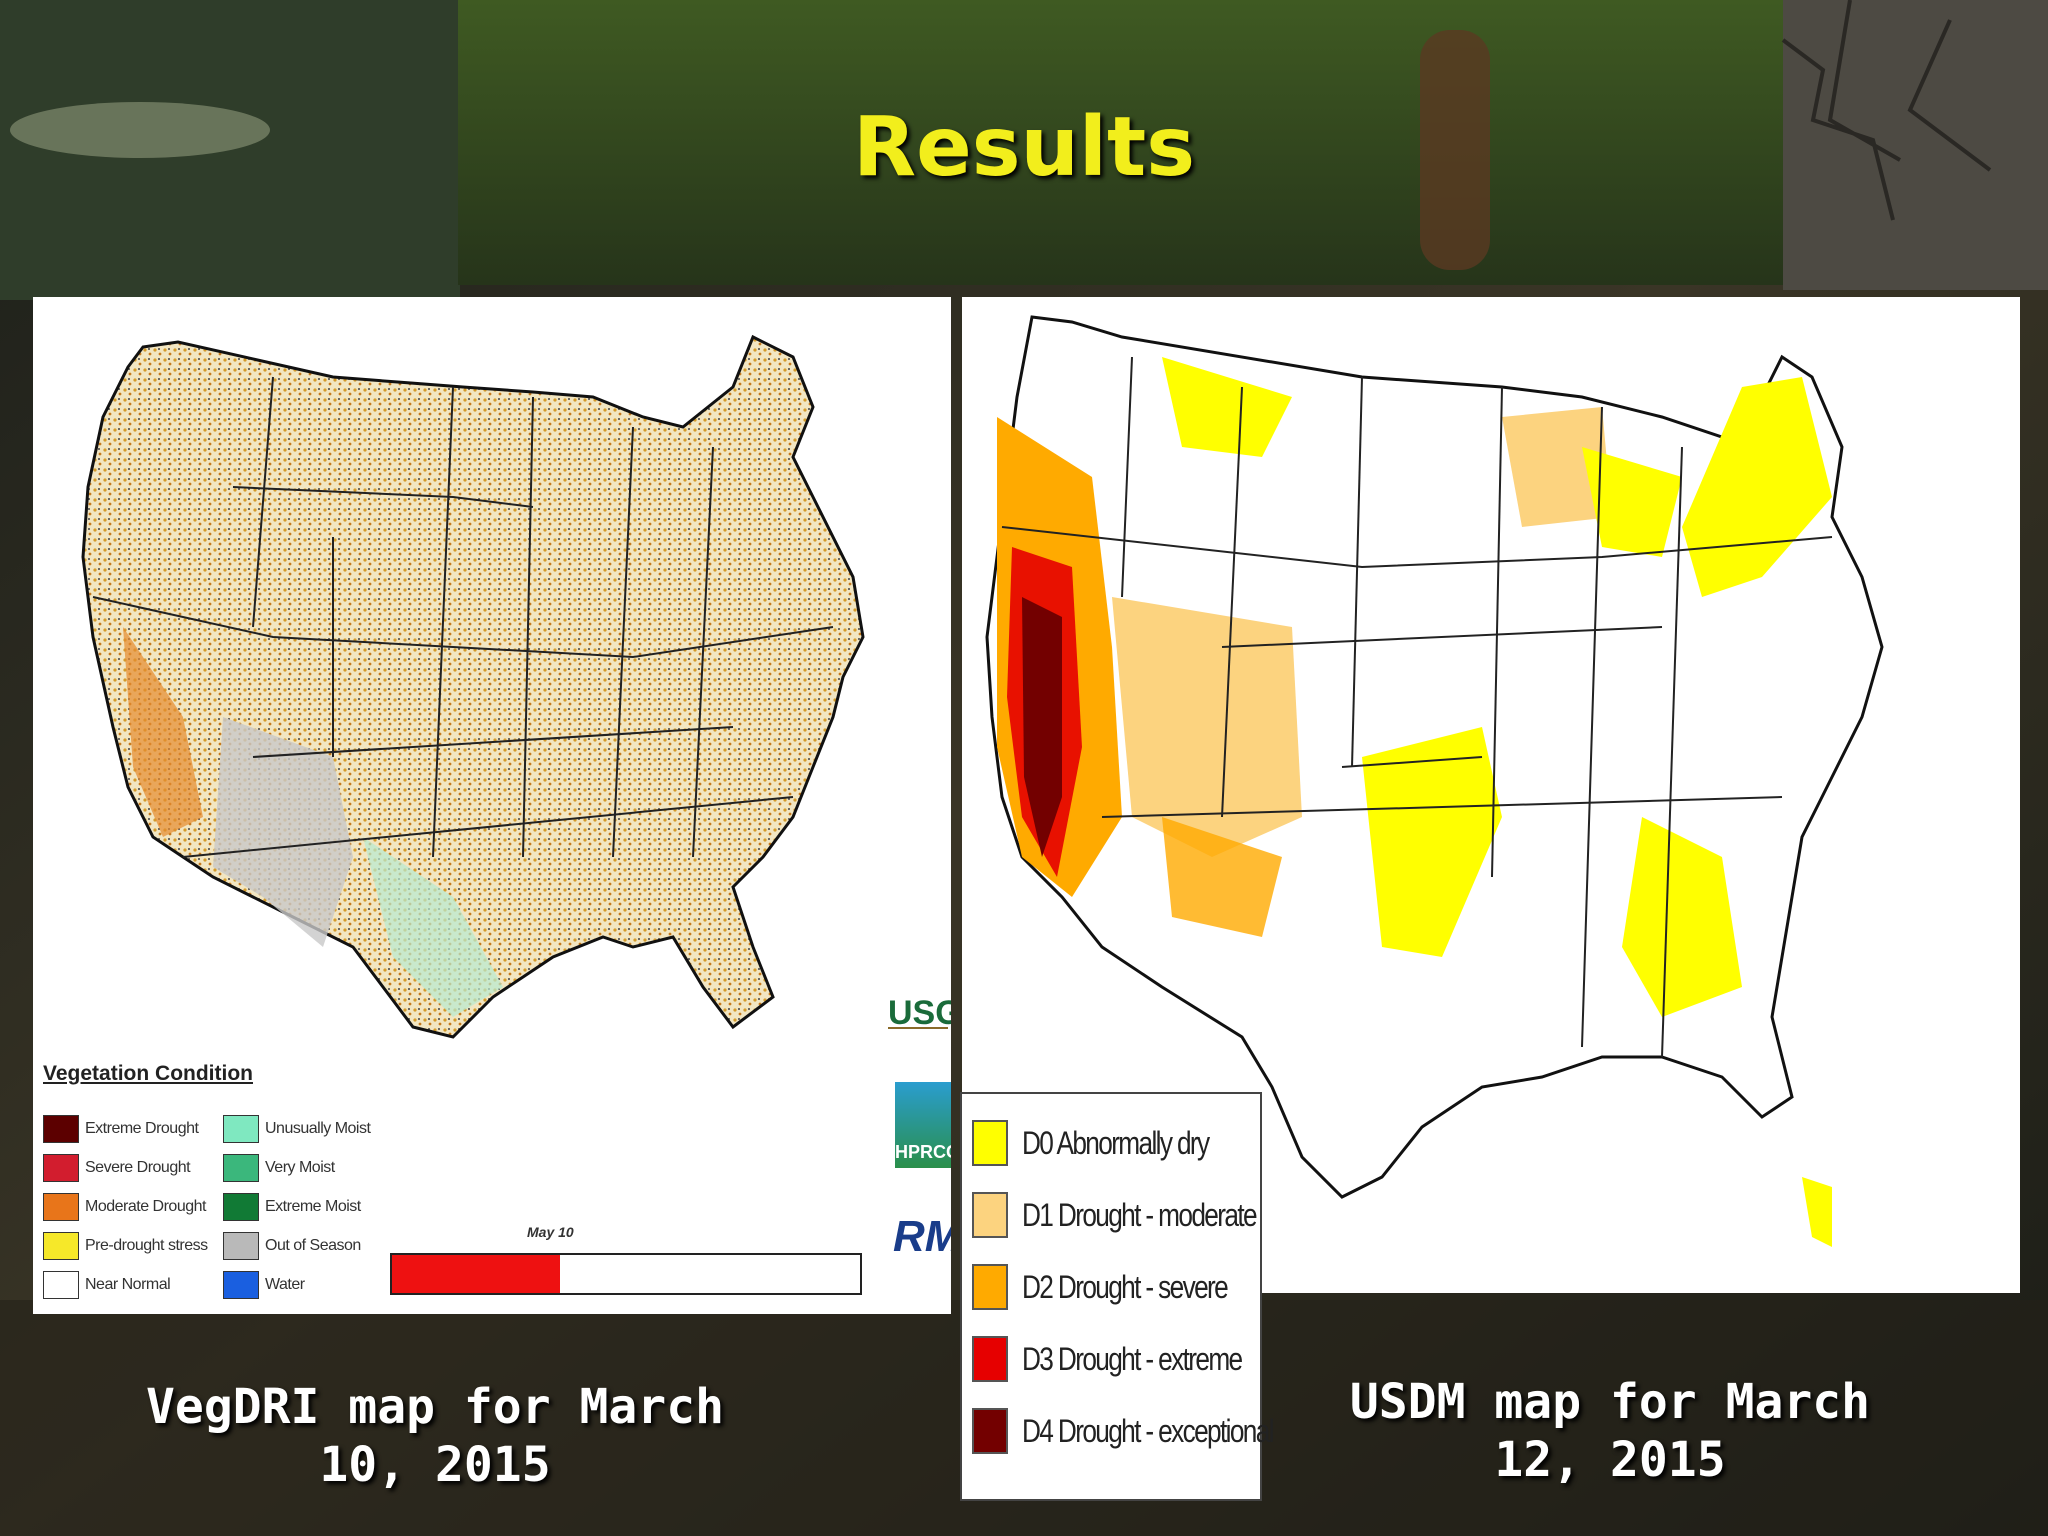 This screenshot has height=1536, width=2048. Describe the element at coordinates (922, 1236) in the screenshot. I see `rma-logo: RM` at that location.